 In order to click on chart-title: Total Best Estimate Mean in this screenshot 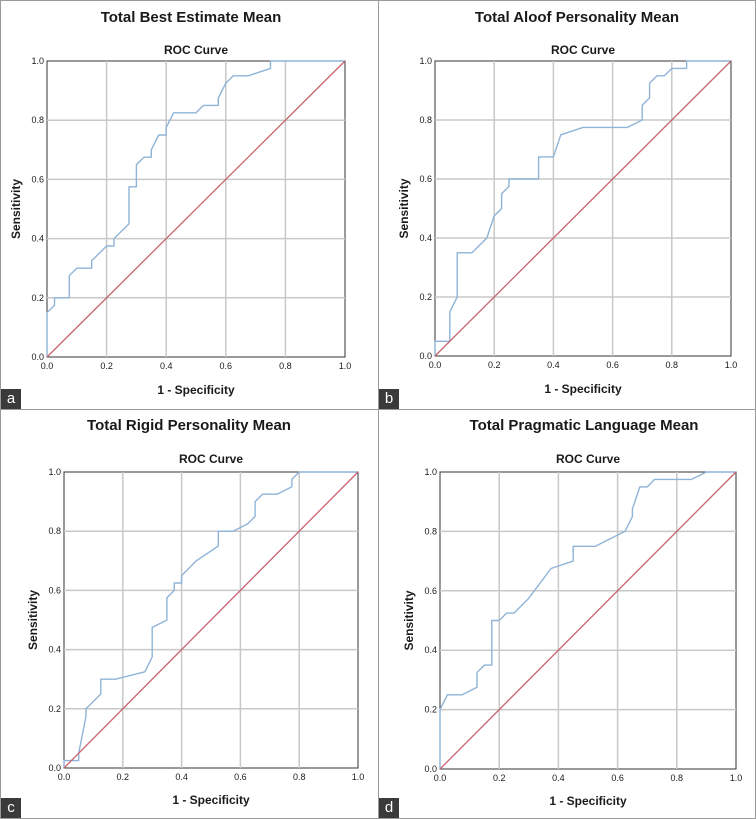, I will do `click(191, 17)`.